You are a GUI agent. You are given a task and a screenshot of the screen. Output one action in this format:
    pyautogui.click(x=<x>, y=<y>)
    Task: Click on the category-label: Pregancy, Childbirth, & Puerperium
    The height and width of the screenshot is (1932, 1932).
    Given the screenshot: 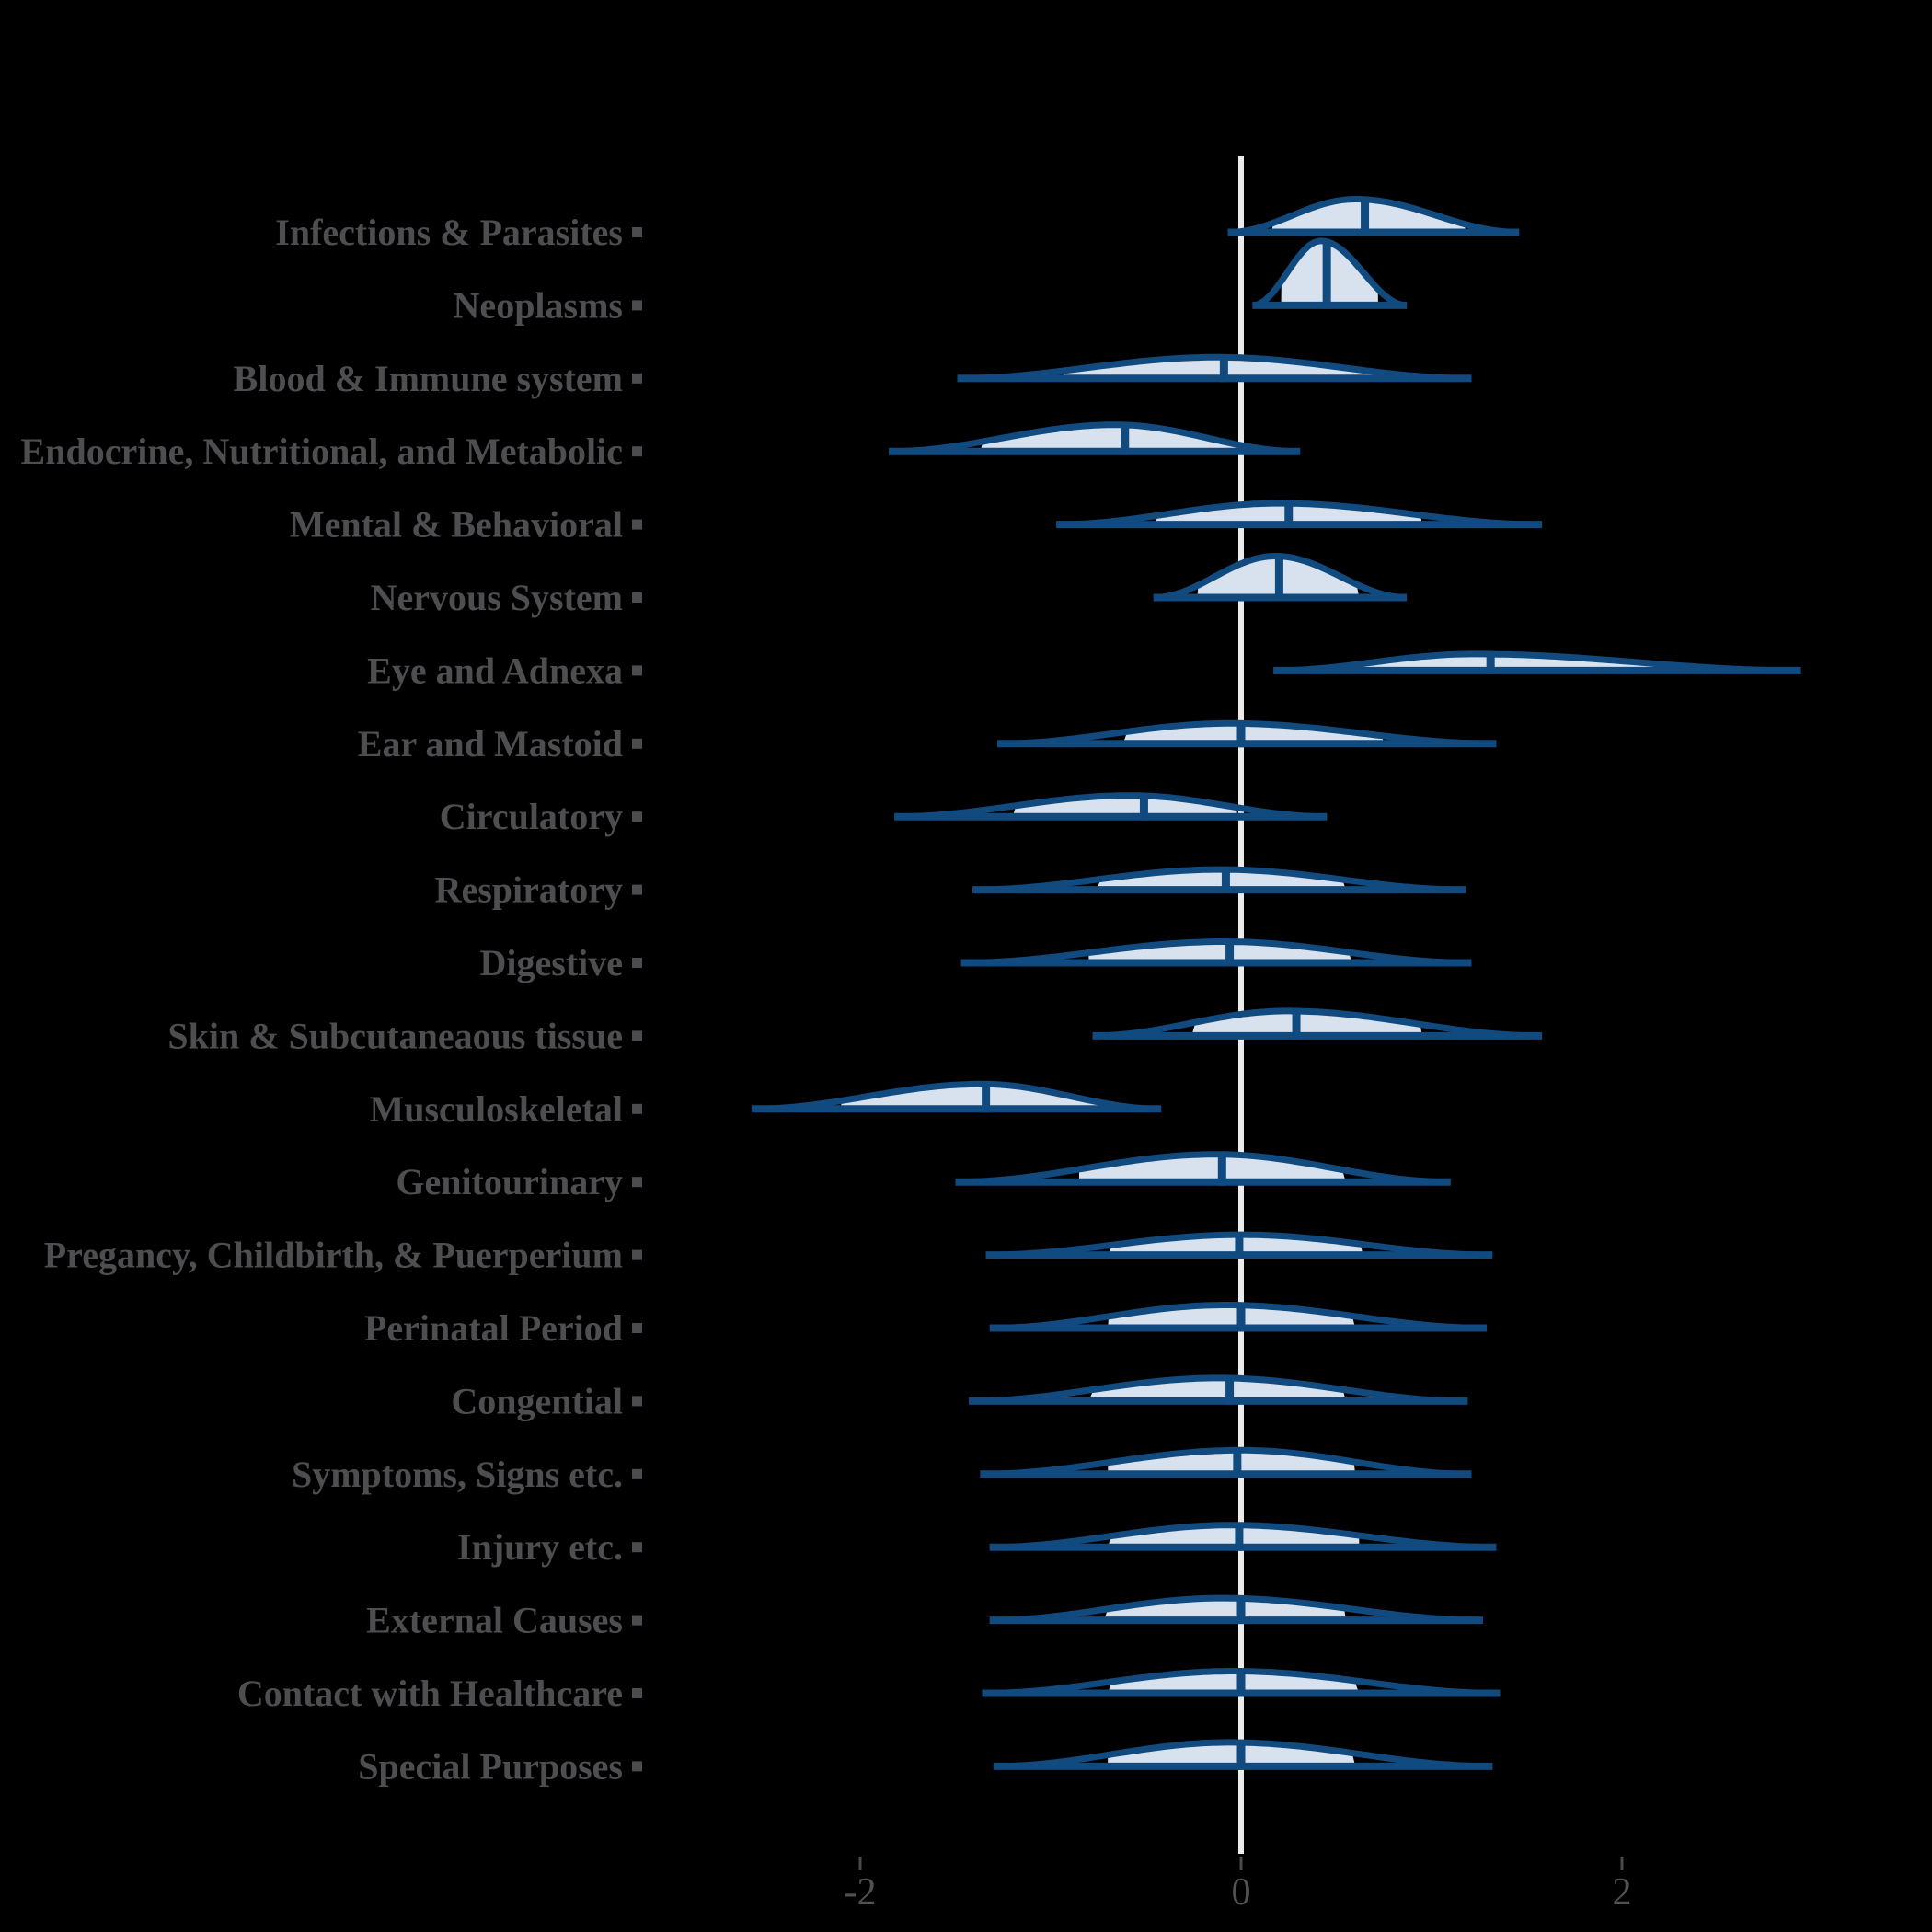 What is the action you would take?
    pyautogui.click(x=333, y=1255)
    